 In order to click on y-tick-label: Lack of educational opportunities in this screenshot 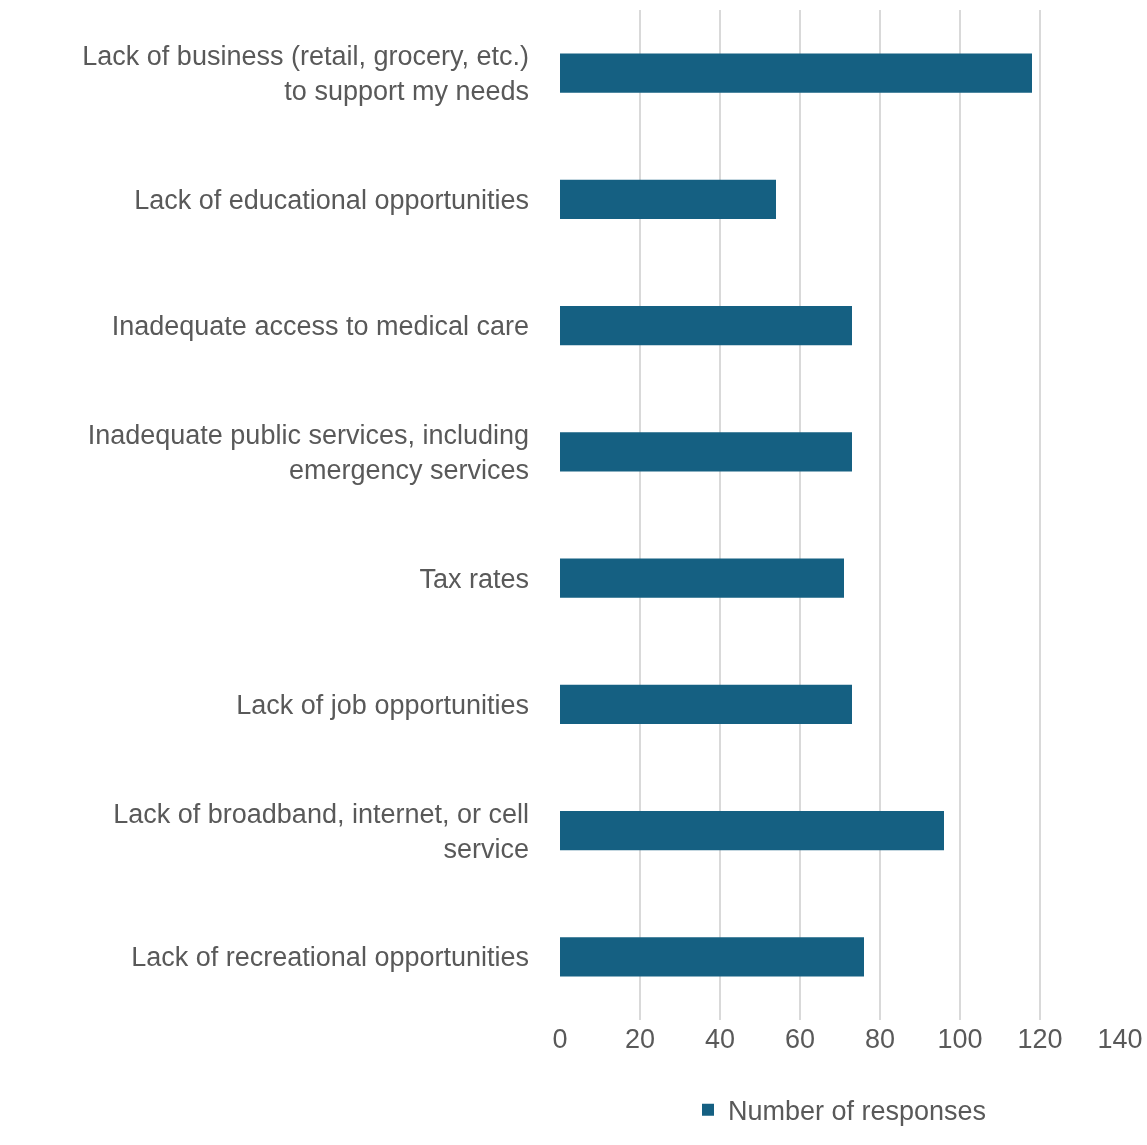, I will do `click(331, 199)`.